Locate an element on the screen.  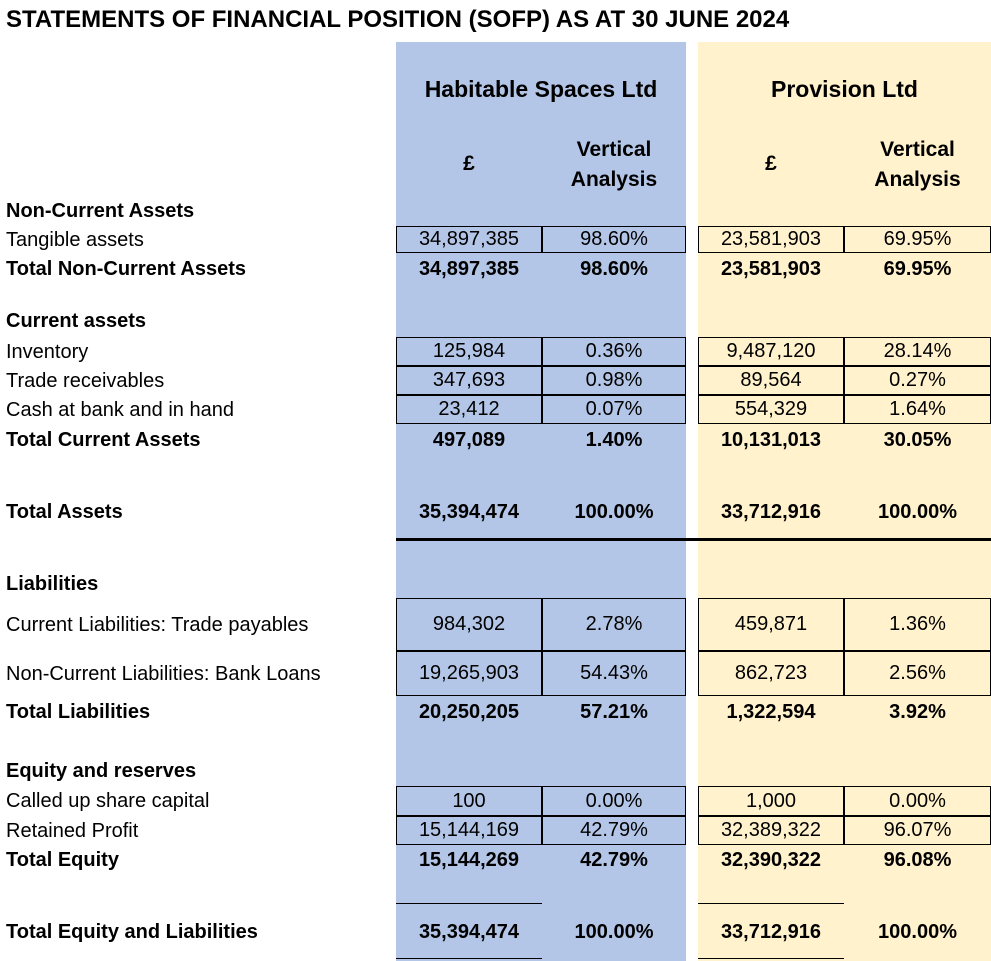
value-provision-cell: 32,389,322 is located at coordinates (771, 830).